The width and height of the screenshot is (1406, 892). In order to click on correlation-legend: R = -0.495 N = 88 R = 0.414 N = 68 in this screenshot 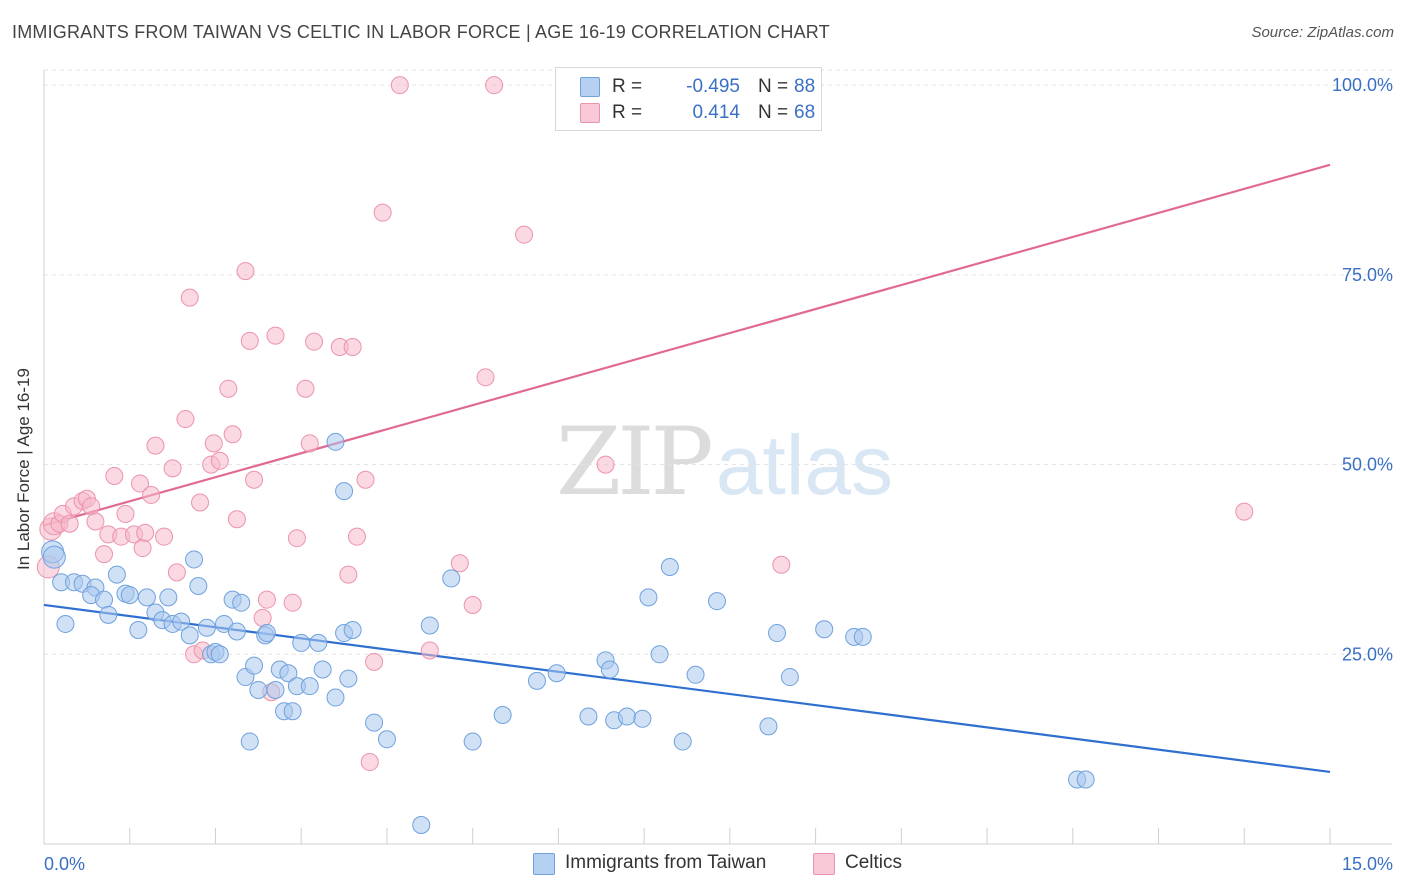, I will do `click(688, 99)`.